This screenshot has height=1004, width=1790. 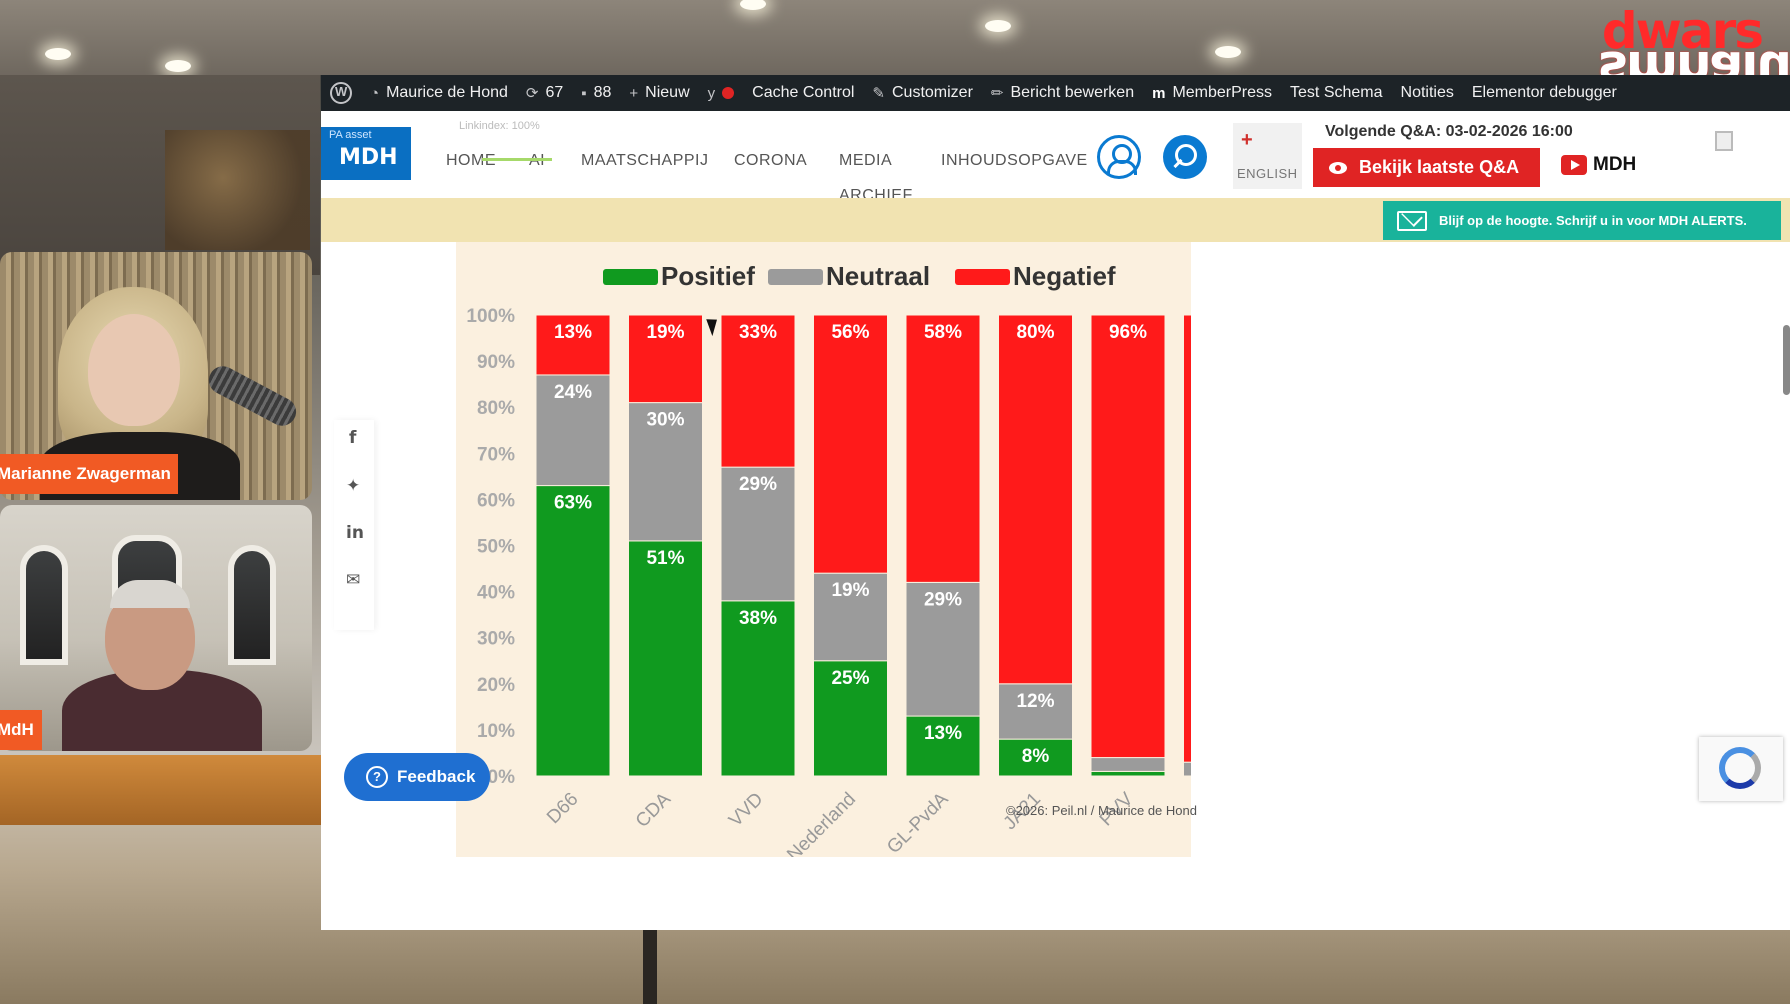 I want to click on question-icon: ?, so click(x=377, y=777).